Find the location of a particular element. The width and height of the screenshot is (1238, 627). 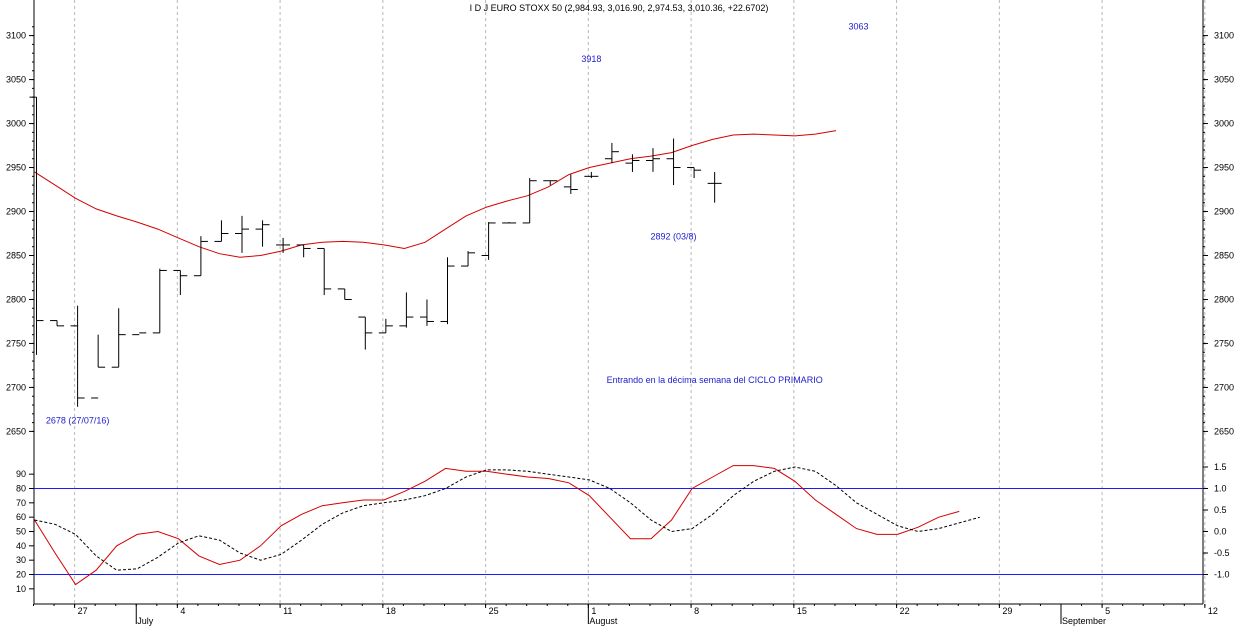

x-day-tick-label: 1 is located at coordinates (593, 611).